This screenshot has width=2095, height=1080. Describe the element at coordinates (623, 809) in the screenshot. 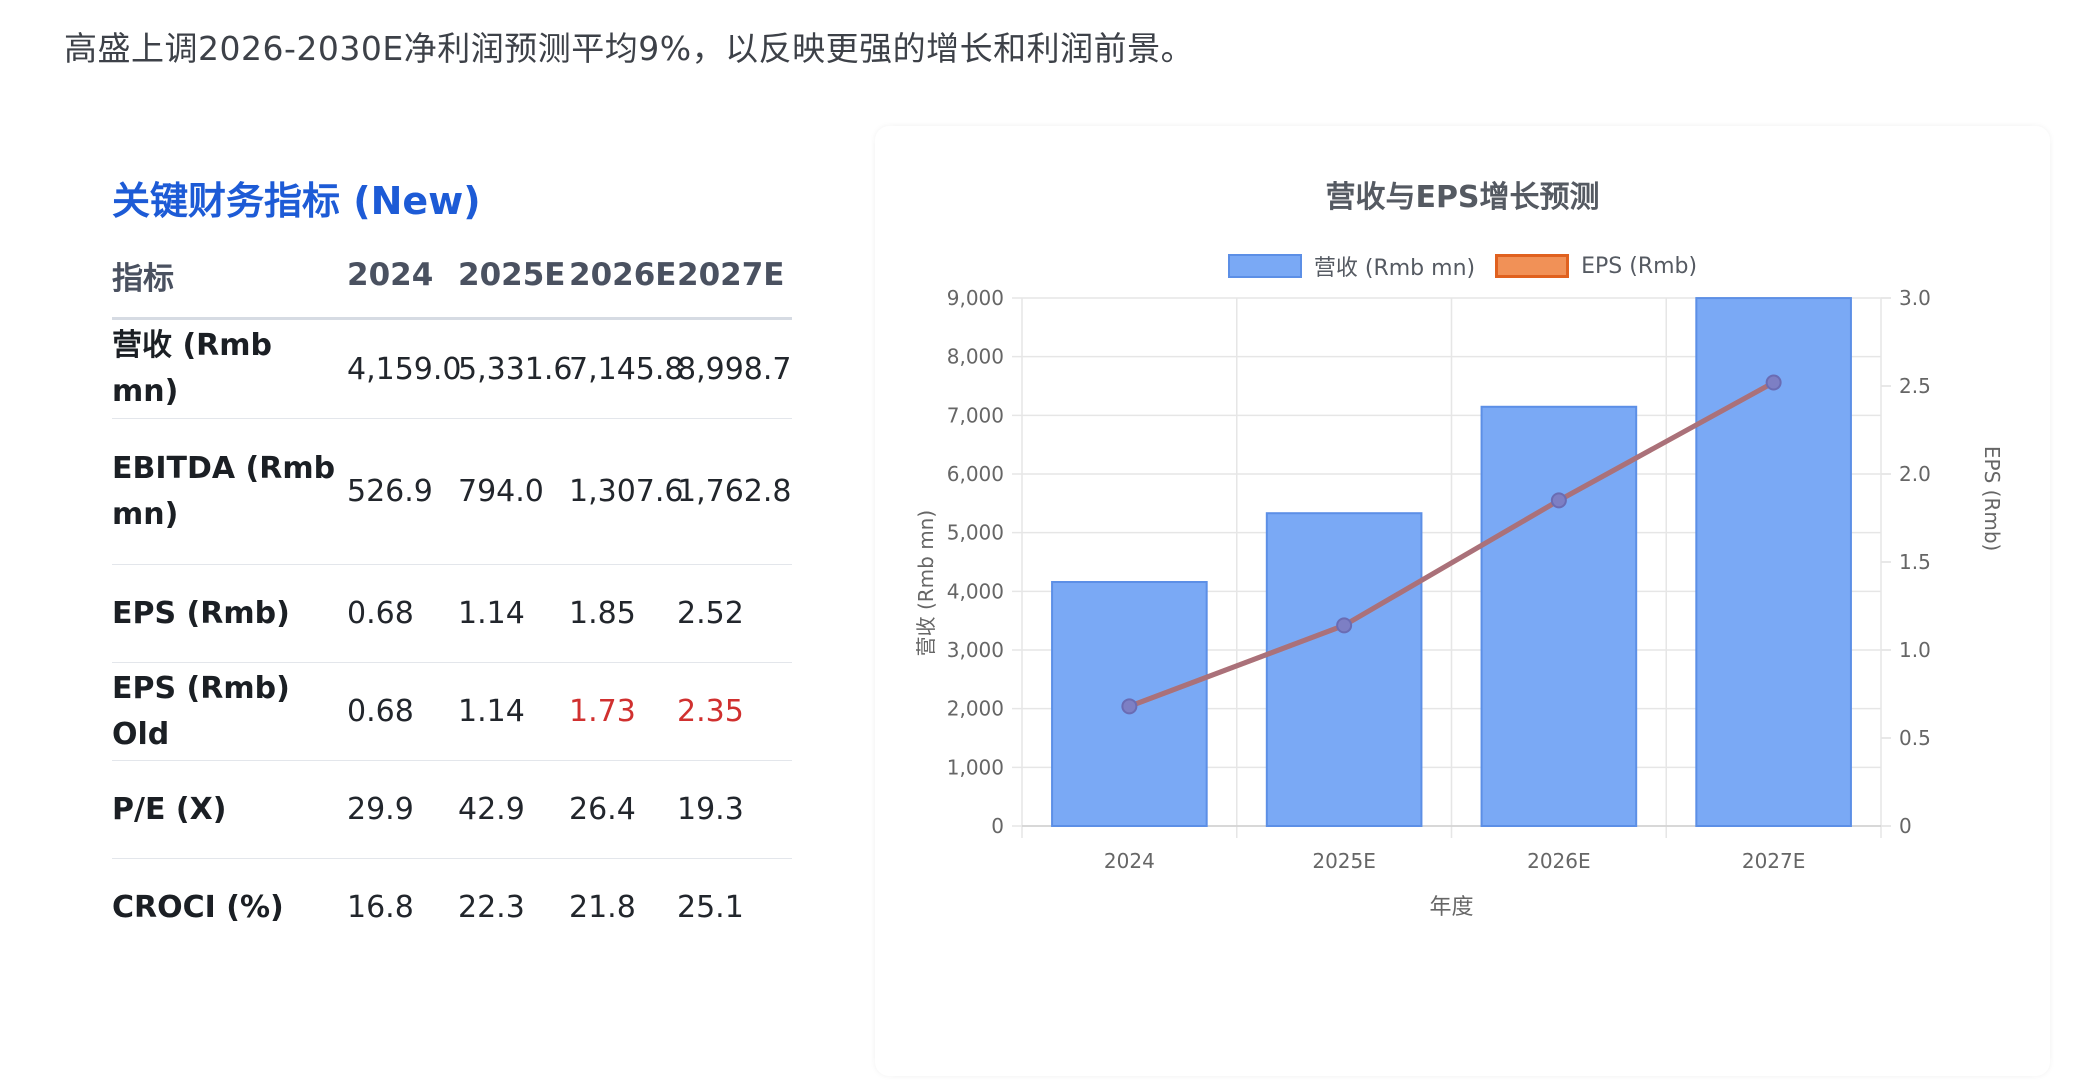

I see `table-cell: 26.4` at that location.